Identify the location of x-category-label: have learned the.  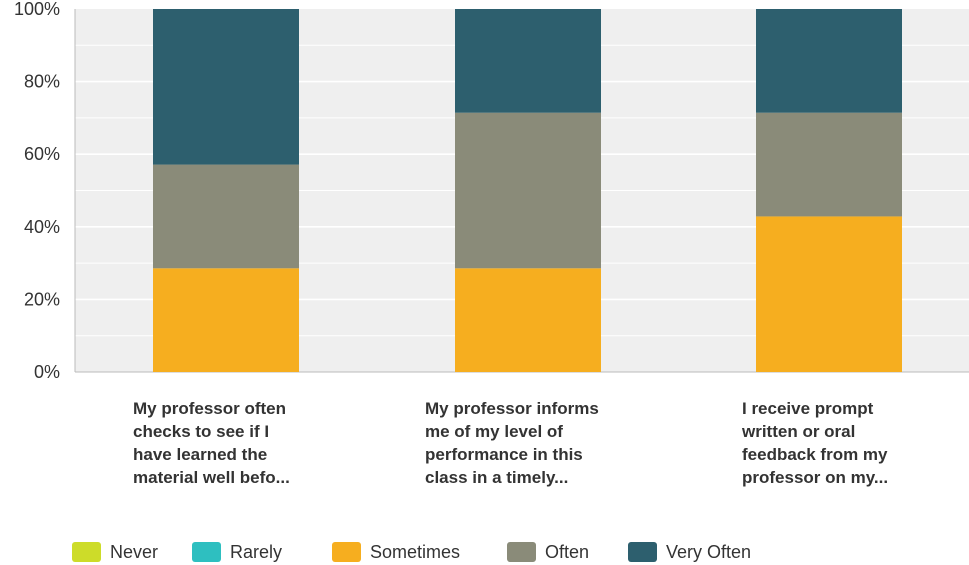
(200, 454).